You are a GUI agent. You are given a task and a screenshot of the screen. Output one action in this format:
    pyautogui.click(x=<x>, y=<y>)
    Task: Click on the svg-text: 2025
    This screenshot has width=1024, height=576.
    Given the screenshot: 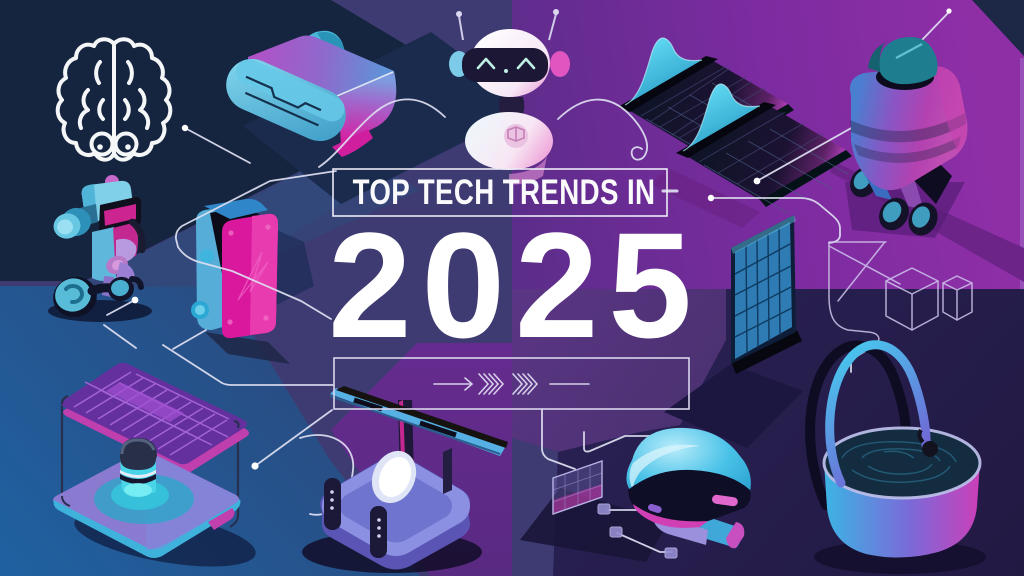 What is the action you would take?
    pyautogui.click(x=515, y=285)
    